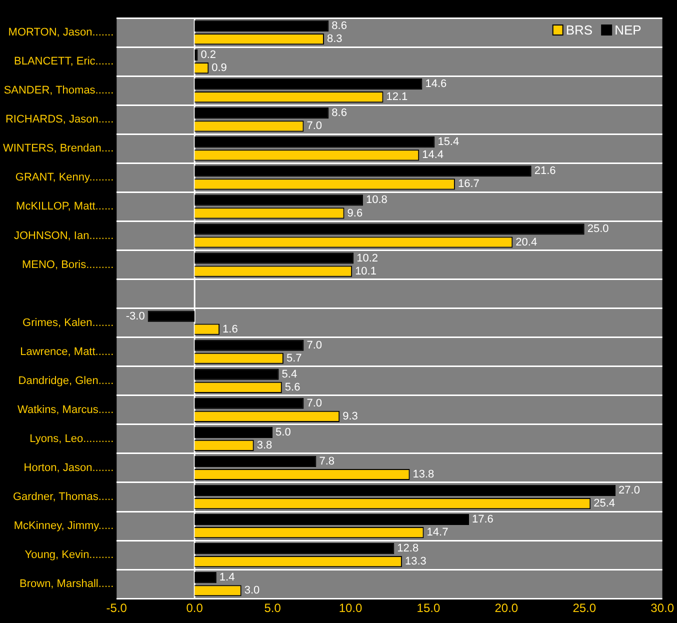  I want to click on data-label: 16.7, so click(469, 184).